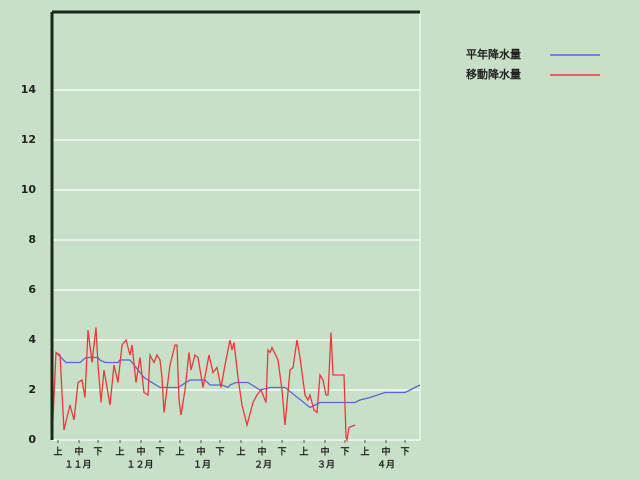 The height and width of the screenshot is (480, 640). What do you see at coordinates (203, 385) in the screenshot?
I see `series-line` at bounding box center [203, 385].